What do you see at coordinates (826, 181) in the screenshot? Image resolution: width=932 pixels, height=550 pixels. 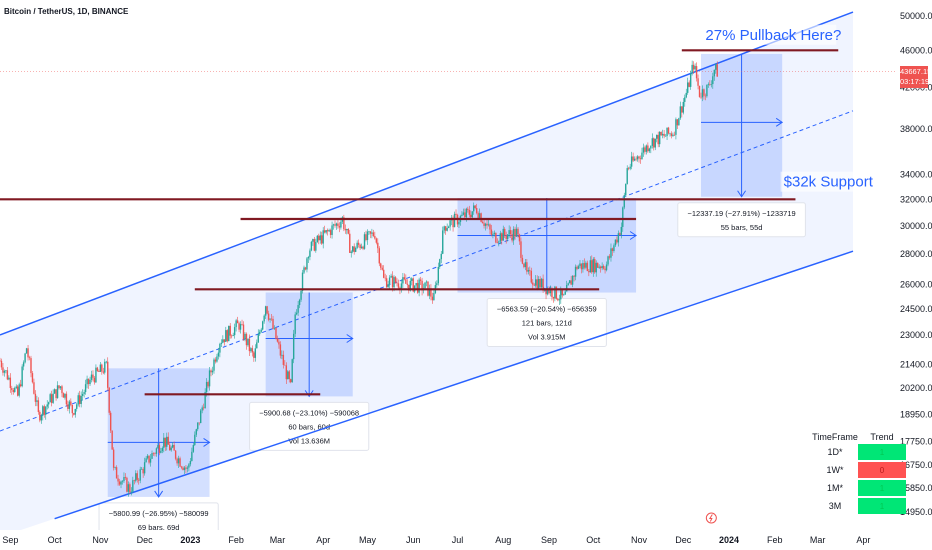 I see `annotation-bg` at bounding box center [826, 181].